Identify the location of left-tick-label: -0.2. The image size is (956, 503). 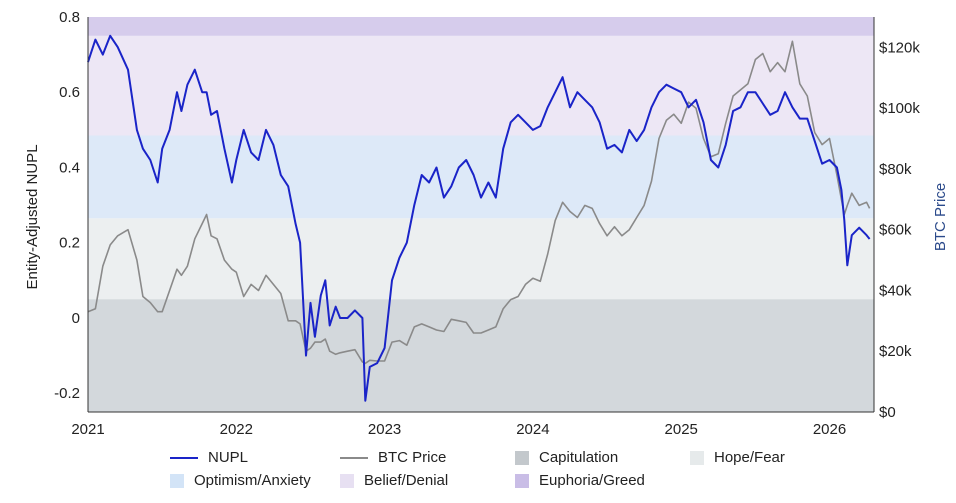
(67, 393).